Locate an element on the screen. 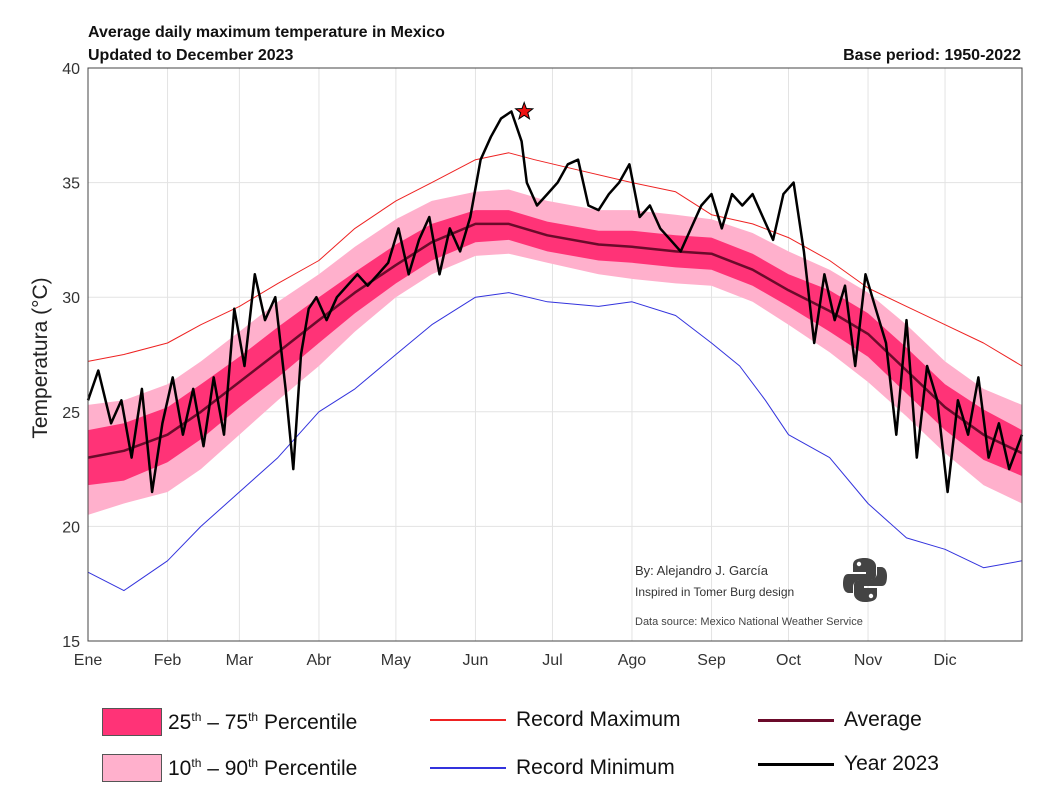  credit-author: By: Alejandro J. García is located at coordinates (702, 570).